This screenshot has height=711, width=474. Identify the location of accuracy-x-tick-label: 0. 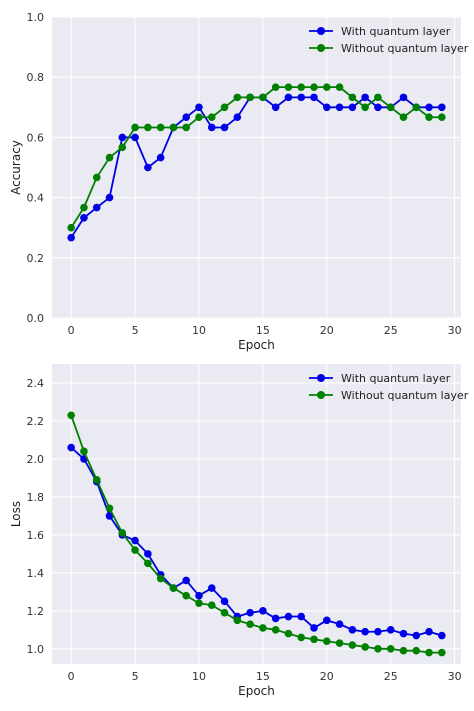
(71, 330).